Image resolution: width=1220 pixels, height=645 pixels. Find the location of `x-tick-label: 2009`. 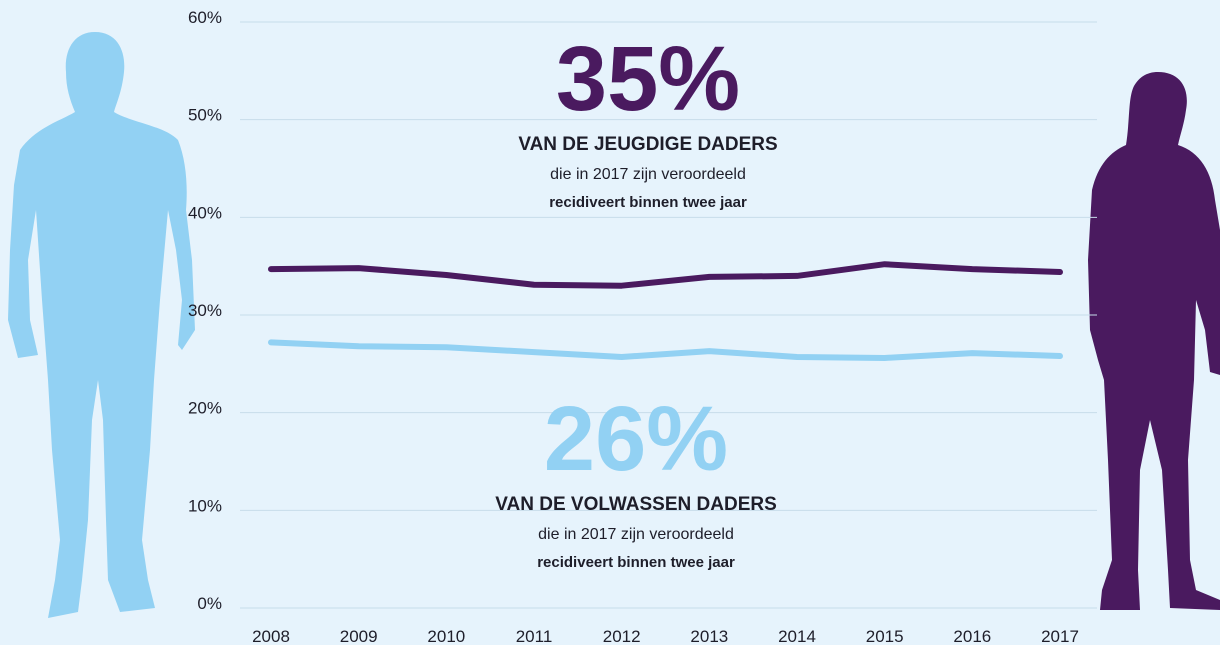

x-tick-label: 2009 is located at coordinates (359, 636).